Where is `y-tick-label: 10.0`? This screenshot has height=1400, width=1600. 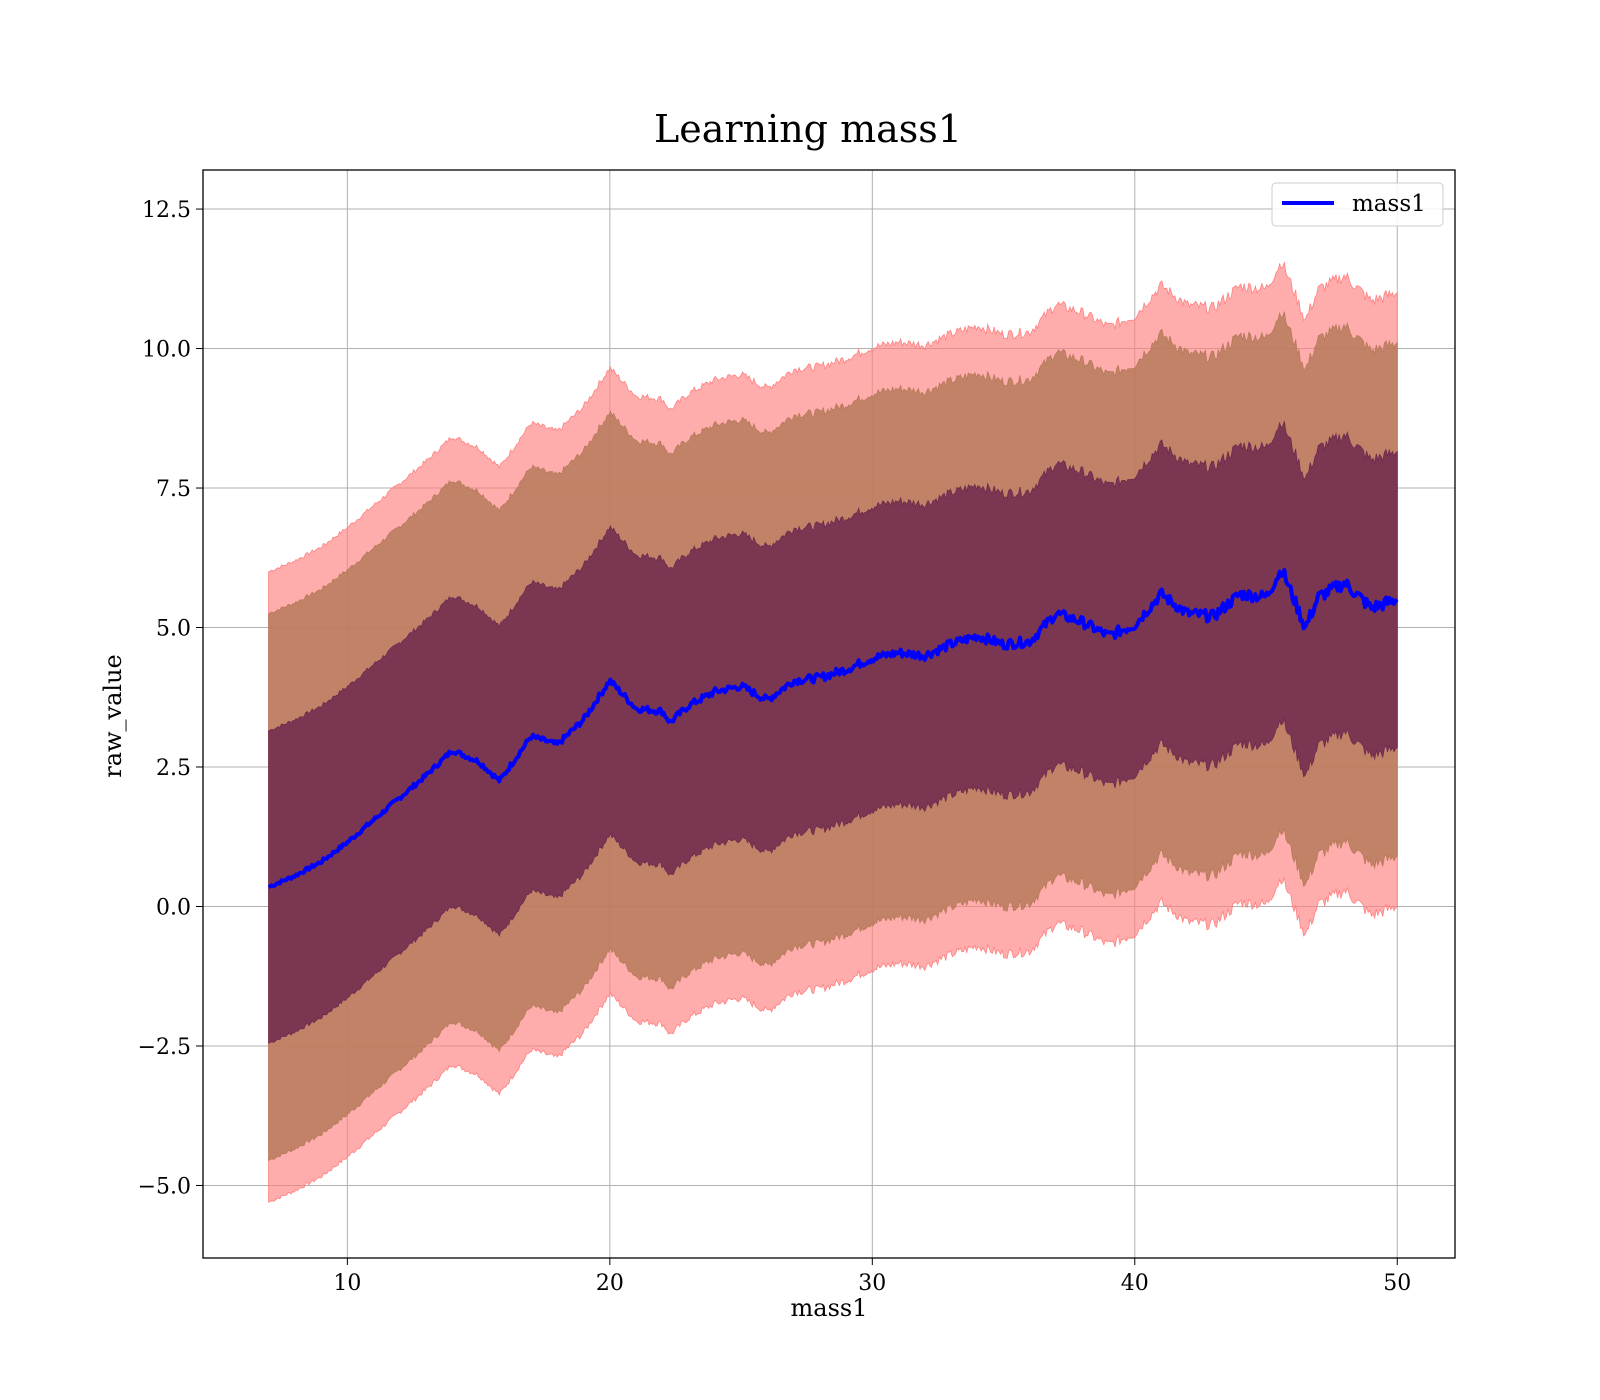 y-tick-label: 10.0 is located at coordinates (166, 350).